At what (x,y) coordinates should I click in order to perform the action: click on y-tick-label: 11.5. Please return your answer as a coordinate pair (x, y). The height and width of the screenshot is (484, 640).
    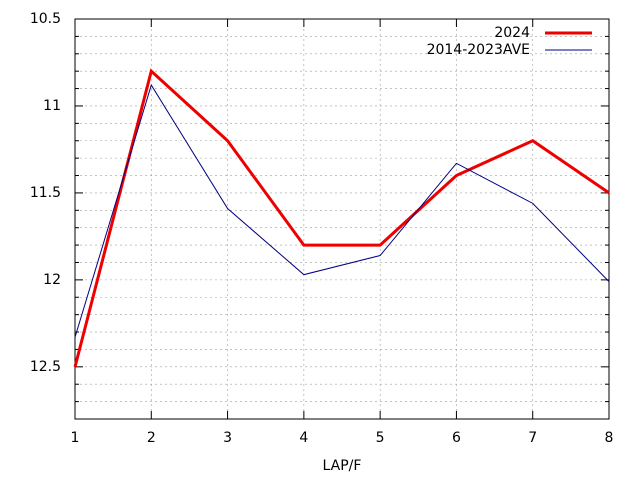
    Looking at the image, I should click on (45, 193).